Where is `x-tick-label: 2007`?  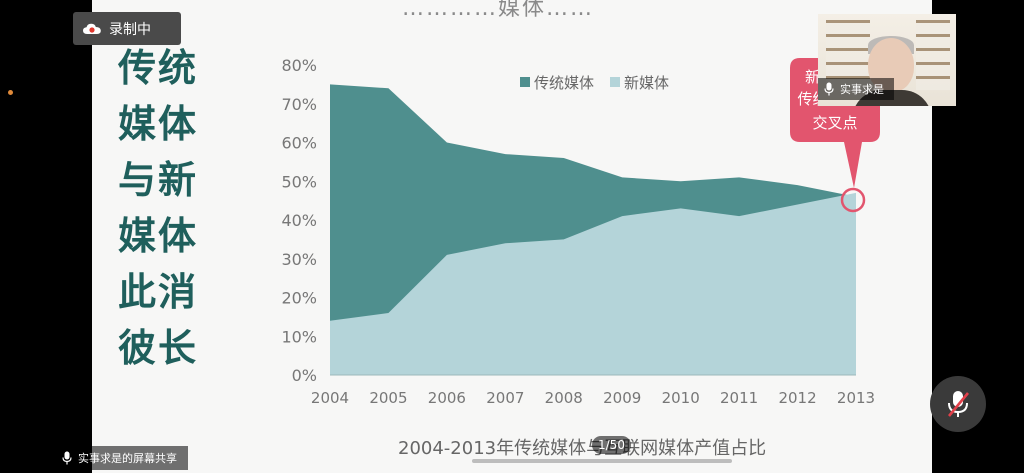
x-tick-label: 2007 is located at coordinates (505, 398).